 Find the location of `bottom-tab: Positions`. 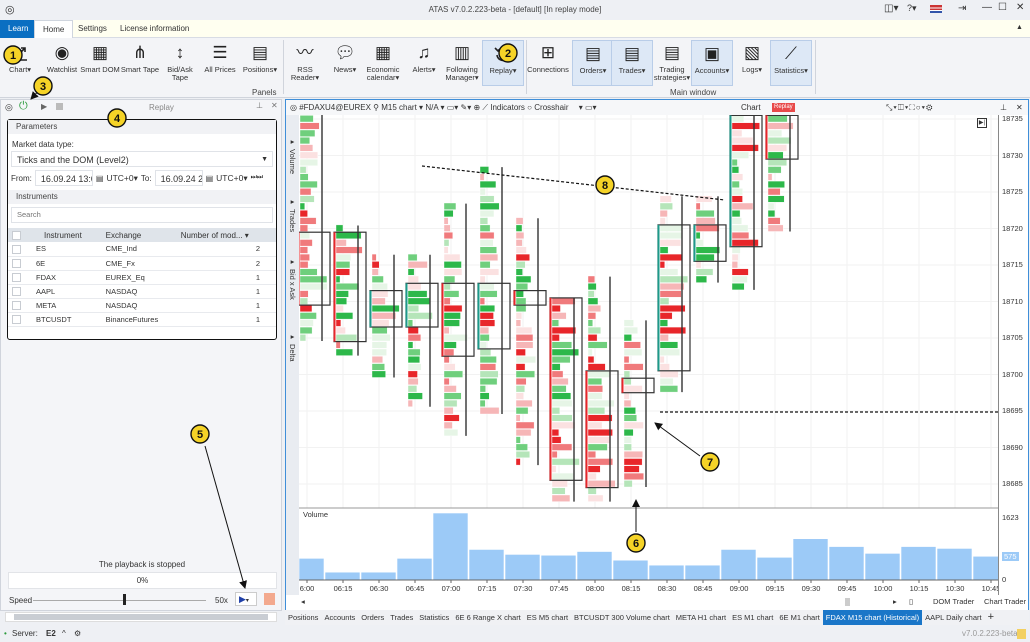

bottom-tab: Positions is located at coordinates (303, 617).